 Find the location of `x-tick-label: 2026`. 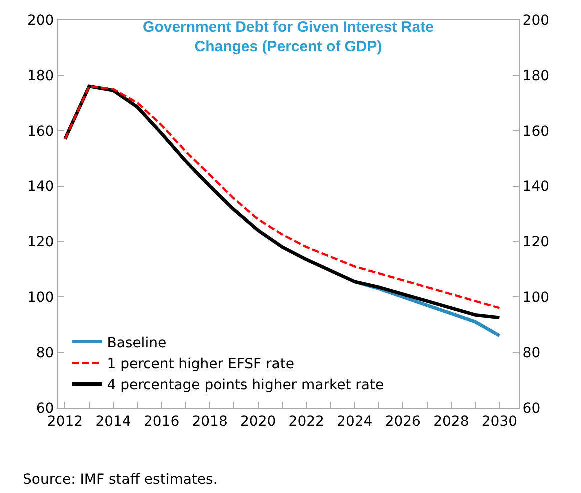

x-tick-label: 2026 is located at coordinates (403, 422).